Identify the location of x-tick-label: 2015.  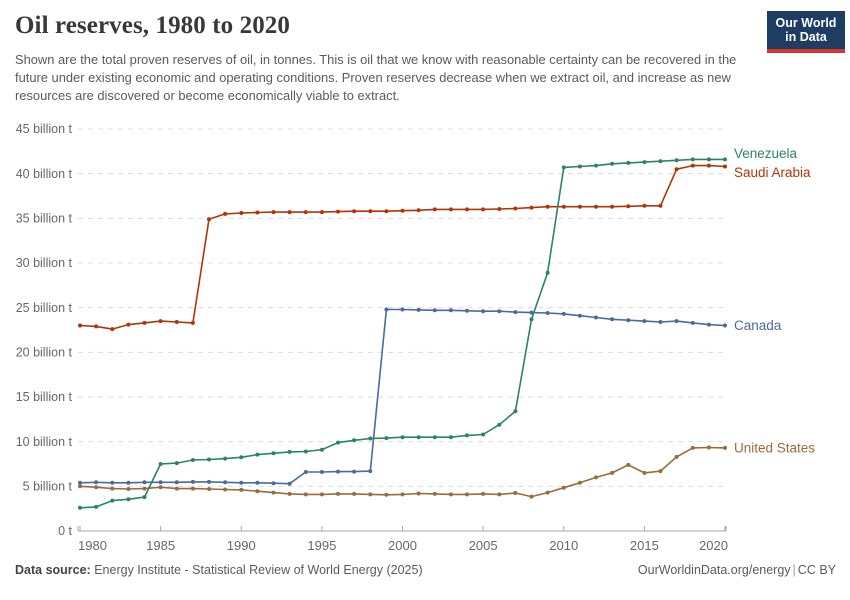
(644, 545).